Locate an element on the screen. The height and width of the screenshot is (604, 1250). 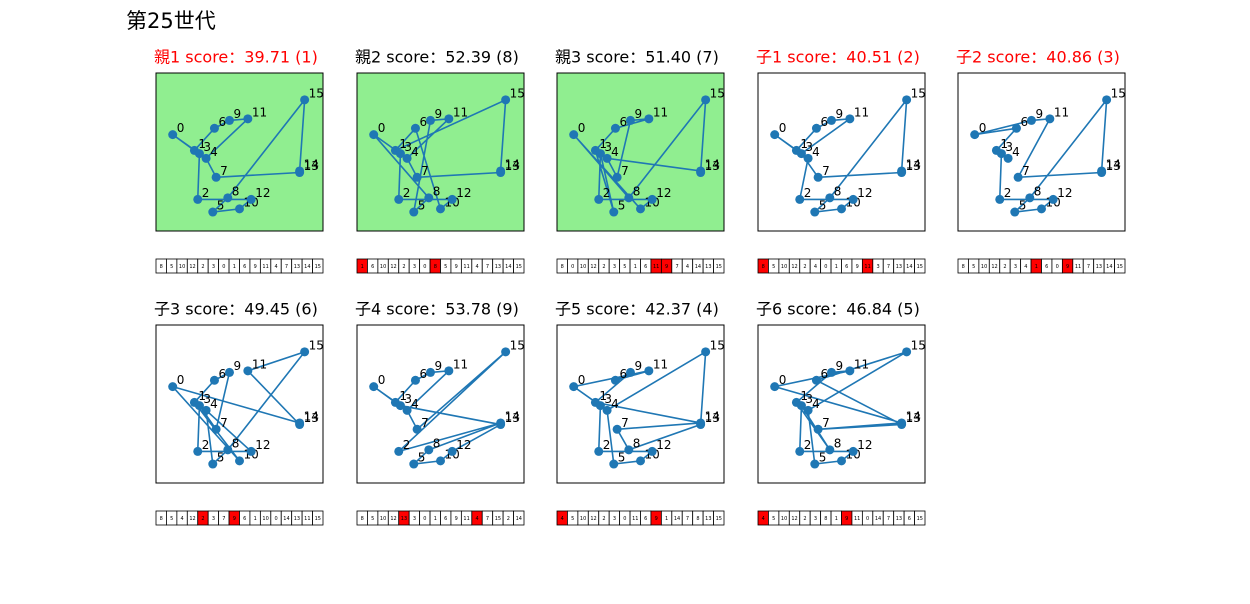
panel-title: 親2 score：52.39 (8) is located at coordinates (437, 57).